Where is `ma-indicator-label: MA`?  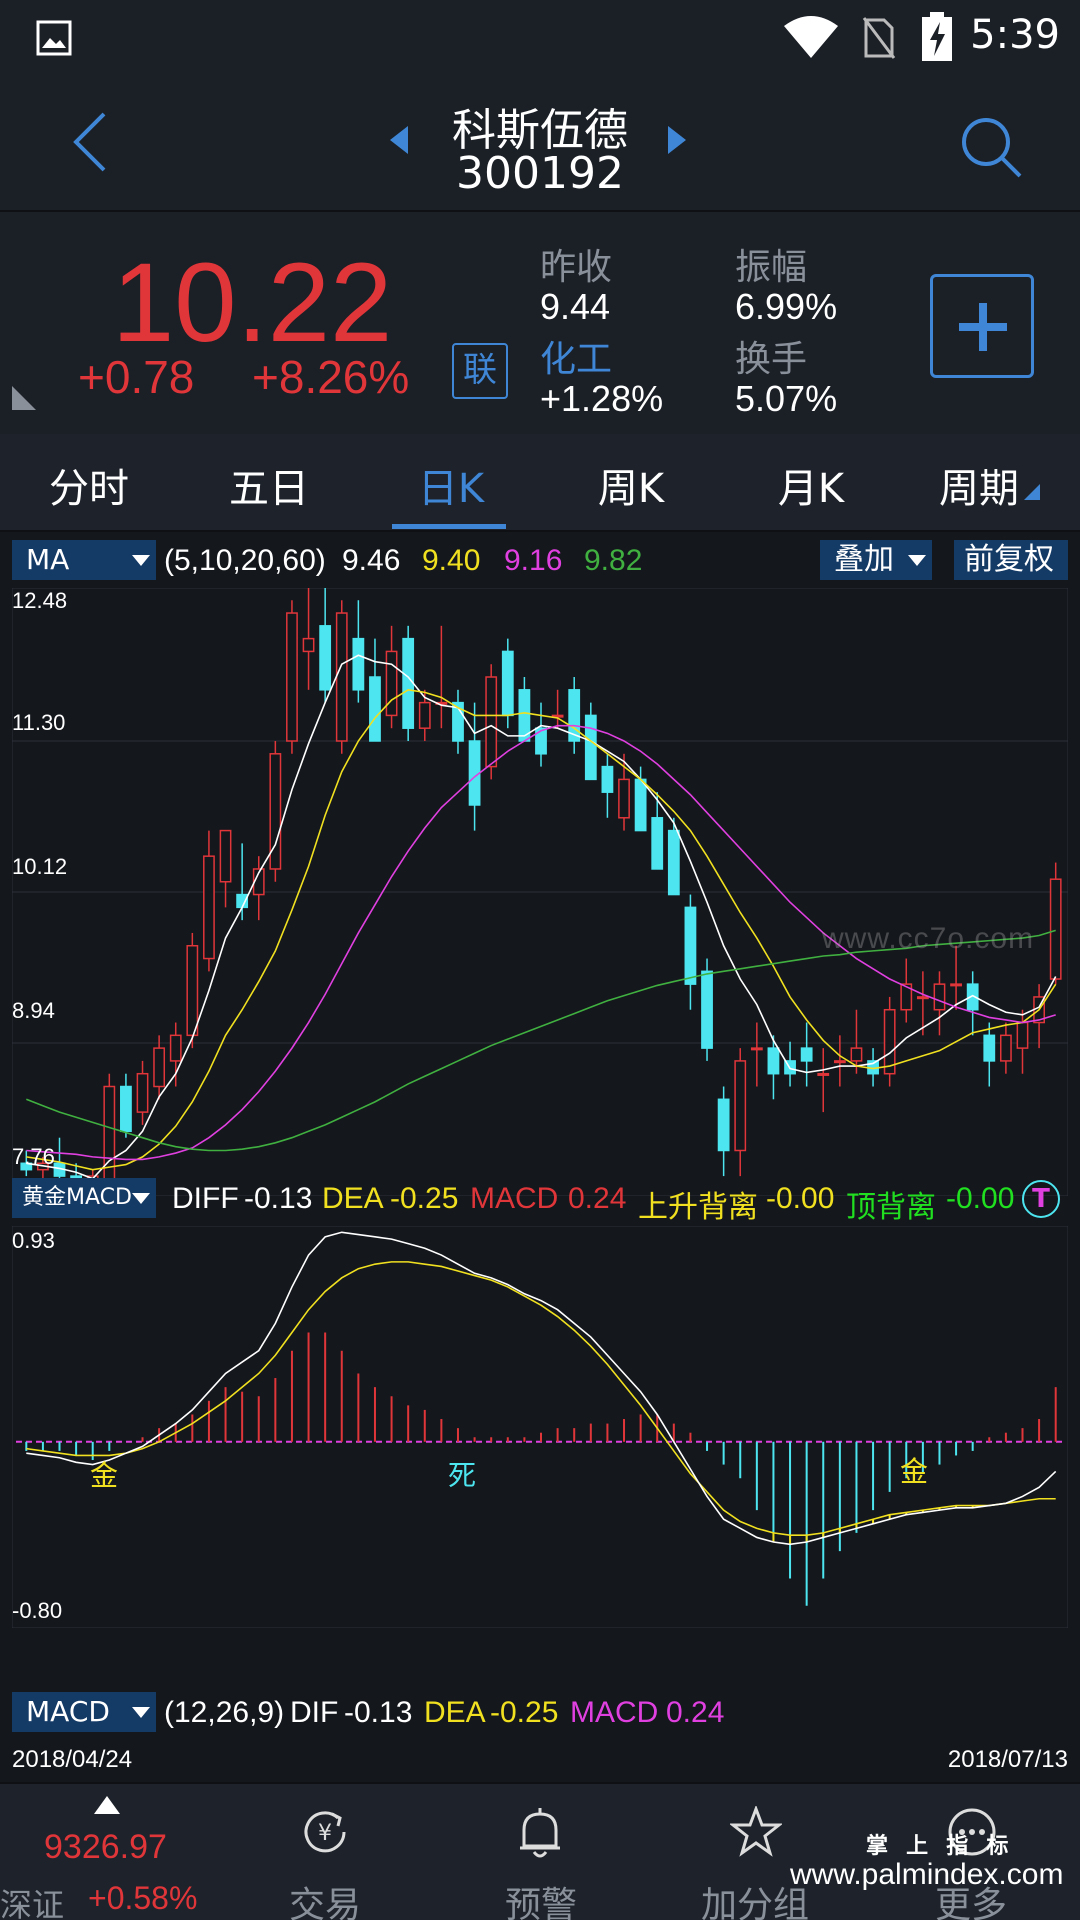
ma-indicator-label: MA is located at coordinates (48, 559).